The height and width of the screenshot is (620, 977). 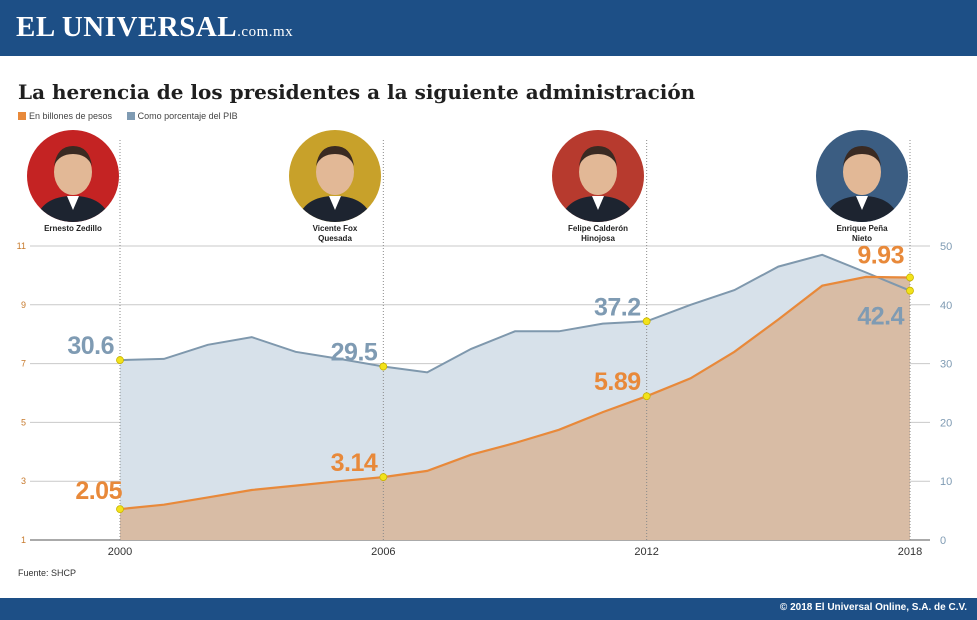 I want to click on president-name-line1: Enrique Peña, so click(x=862, y=228).